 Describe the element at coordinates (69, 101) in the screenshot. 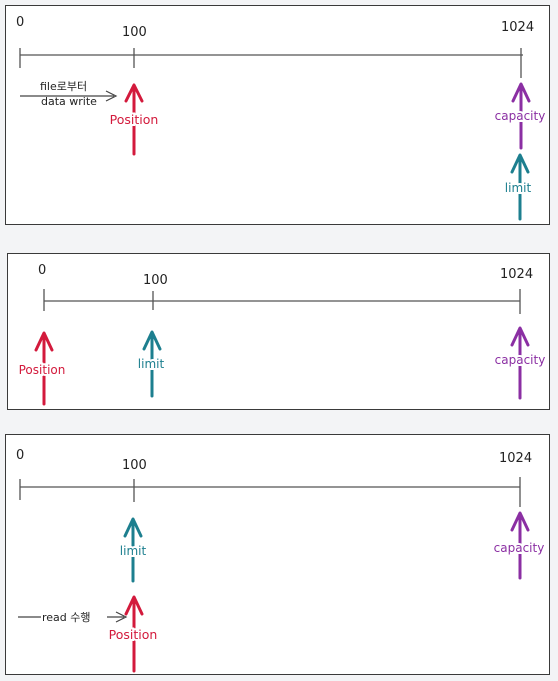

I see `write-note-line-2: data write` at that location.